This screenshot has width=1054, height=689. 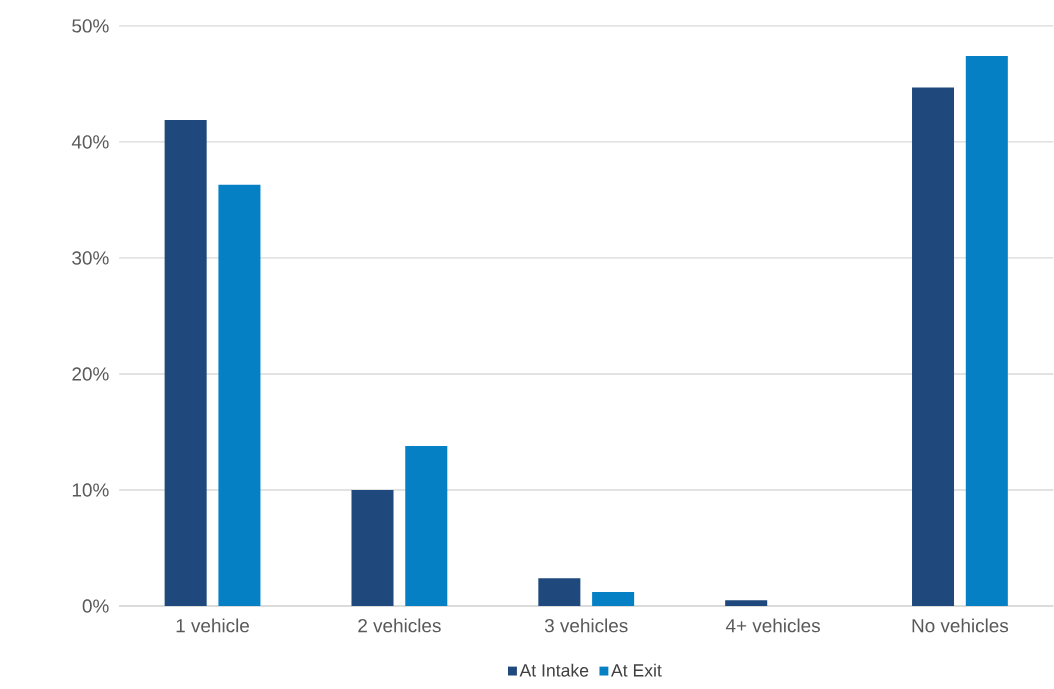 I want to click on x-tick-label: No vehicles, so click(x=960, y=625).